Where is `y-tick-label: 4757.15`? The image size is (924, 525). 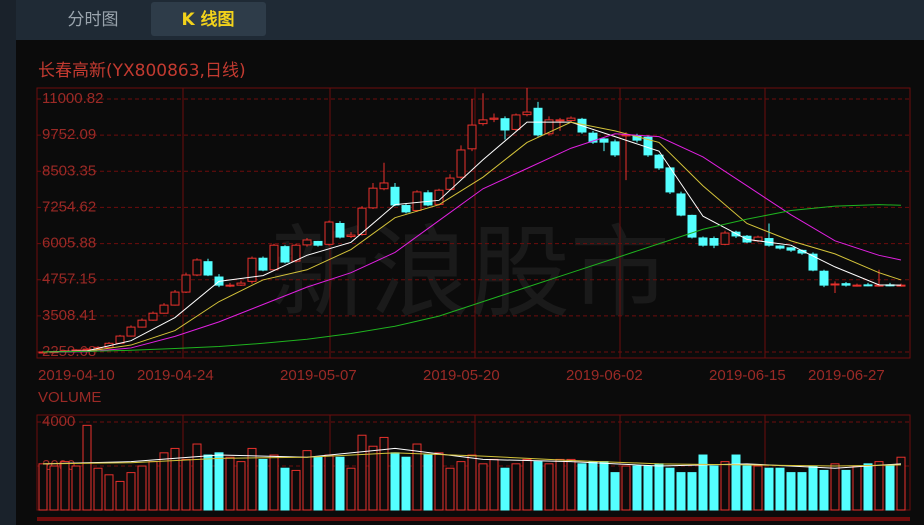
y-tick-label: 4757.15 is located at coordinates (69, 279).